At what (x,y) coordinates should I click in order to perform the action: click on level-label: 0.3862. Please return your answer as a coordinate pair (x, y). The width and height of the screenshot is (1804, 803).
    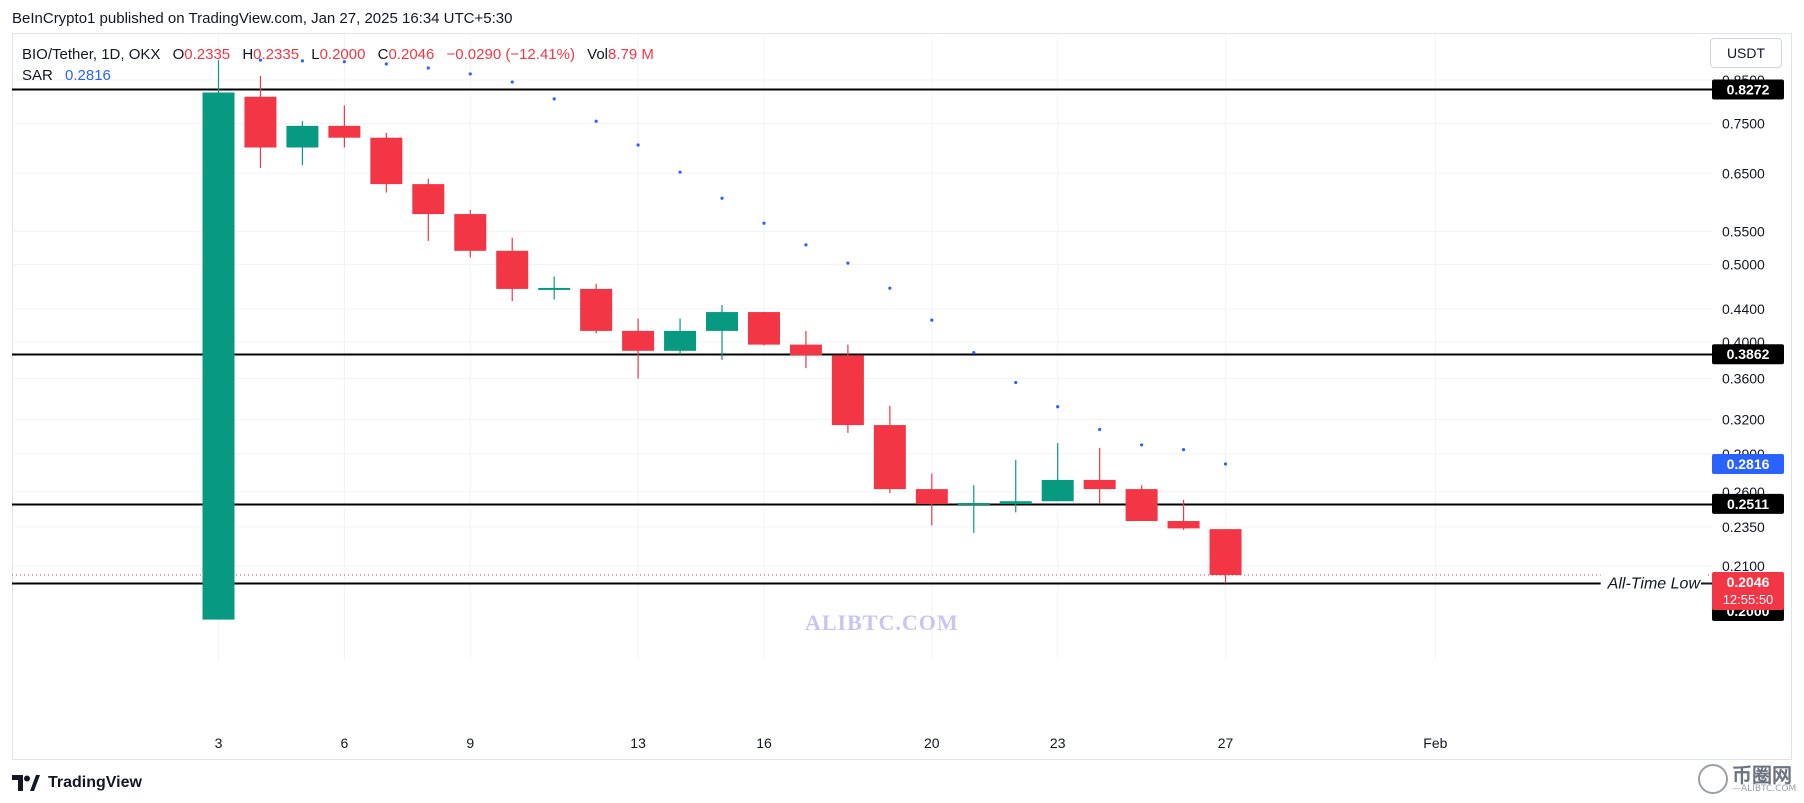
    Looking at the image, I should click on (1748, 354).